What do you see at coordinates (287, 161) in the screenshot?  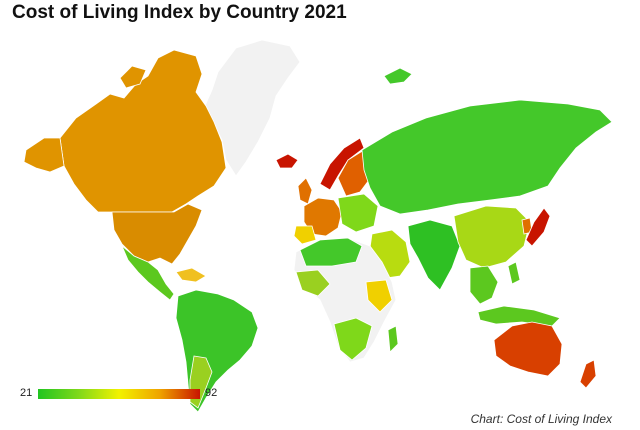 I see `region-iceland` at bounding box center [287, 161].